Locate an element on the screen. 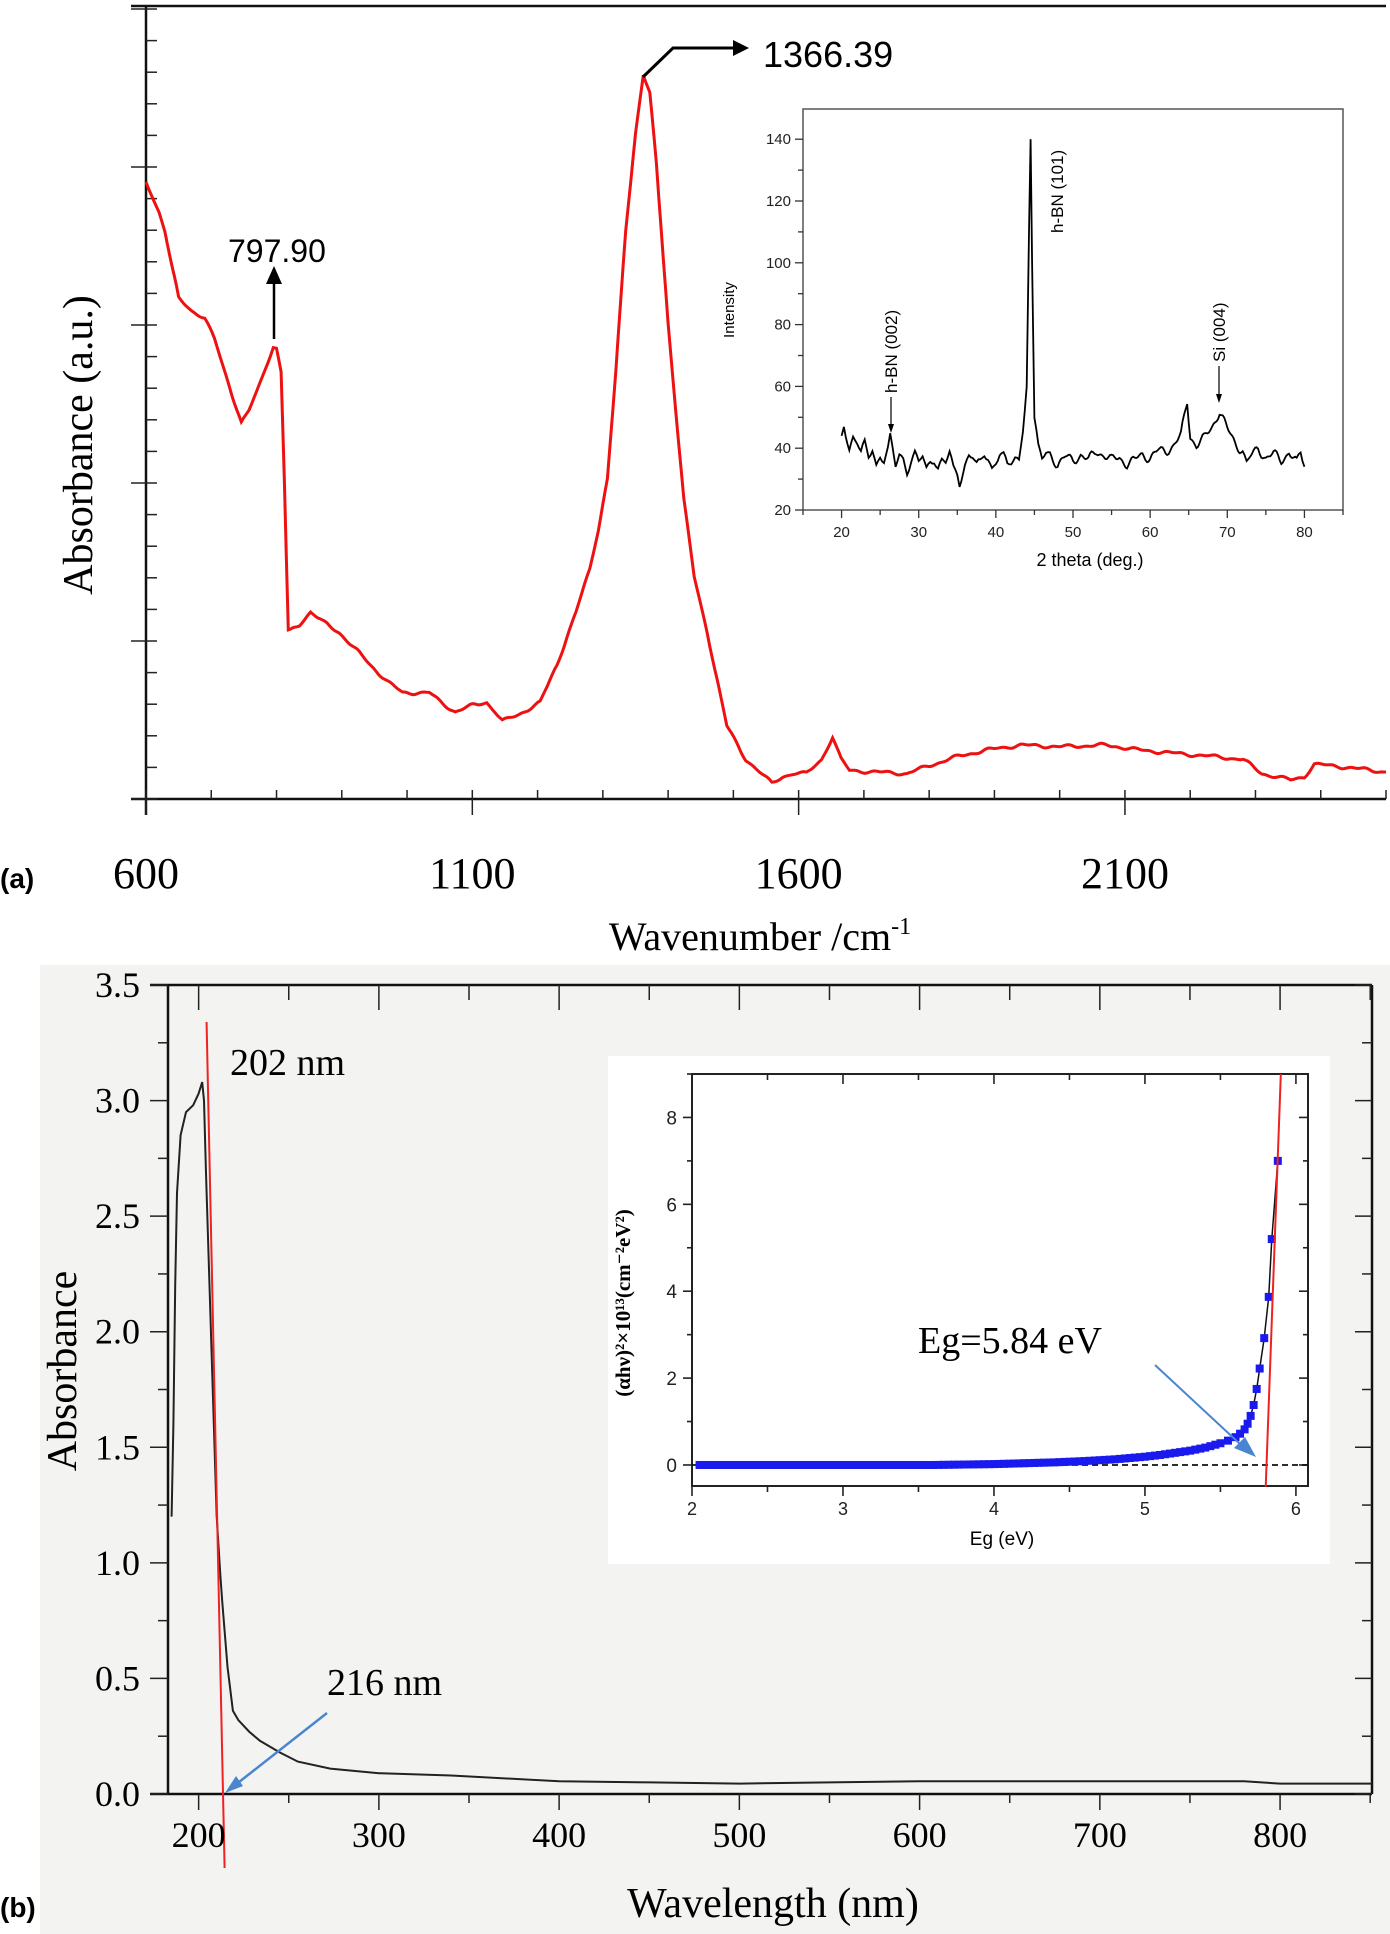  uv-x-tick-label: 200 is located at coordinates (199, 1835).